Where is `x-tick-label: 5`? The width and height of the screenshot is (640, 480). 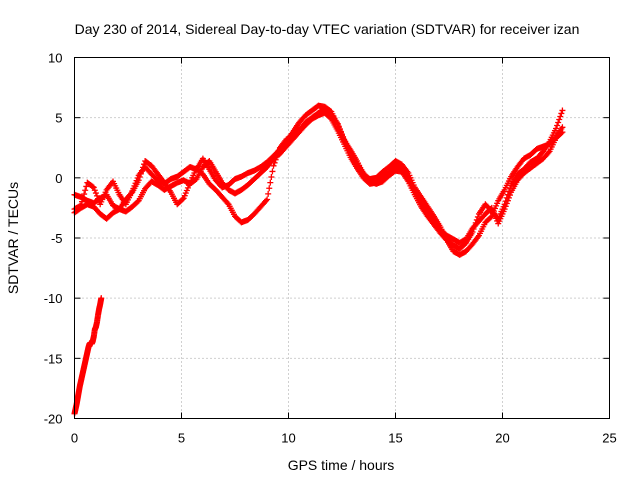
x-tick-label: 5 is located at coordinates (181, 438).